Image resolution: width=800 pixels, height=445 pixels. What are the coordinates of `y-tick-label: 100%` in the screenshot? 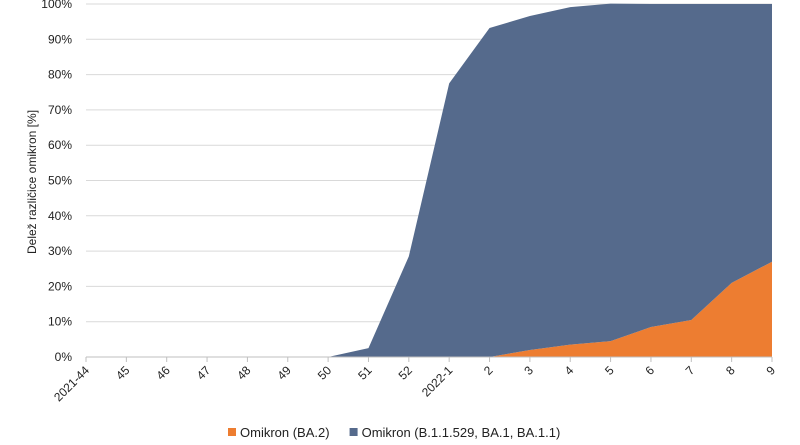 It's located at (56, 5).